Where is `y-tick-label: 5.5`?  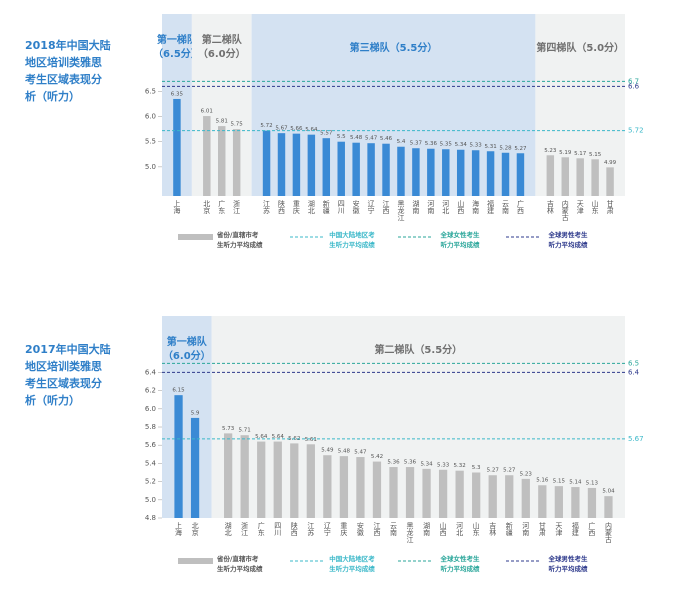 y-tick-label: 5.5 is located at coordinates (150, 142).